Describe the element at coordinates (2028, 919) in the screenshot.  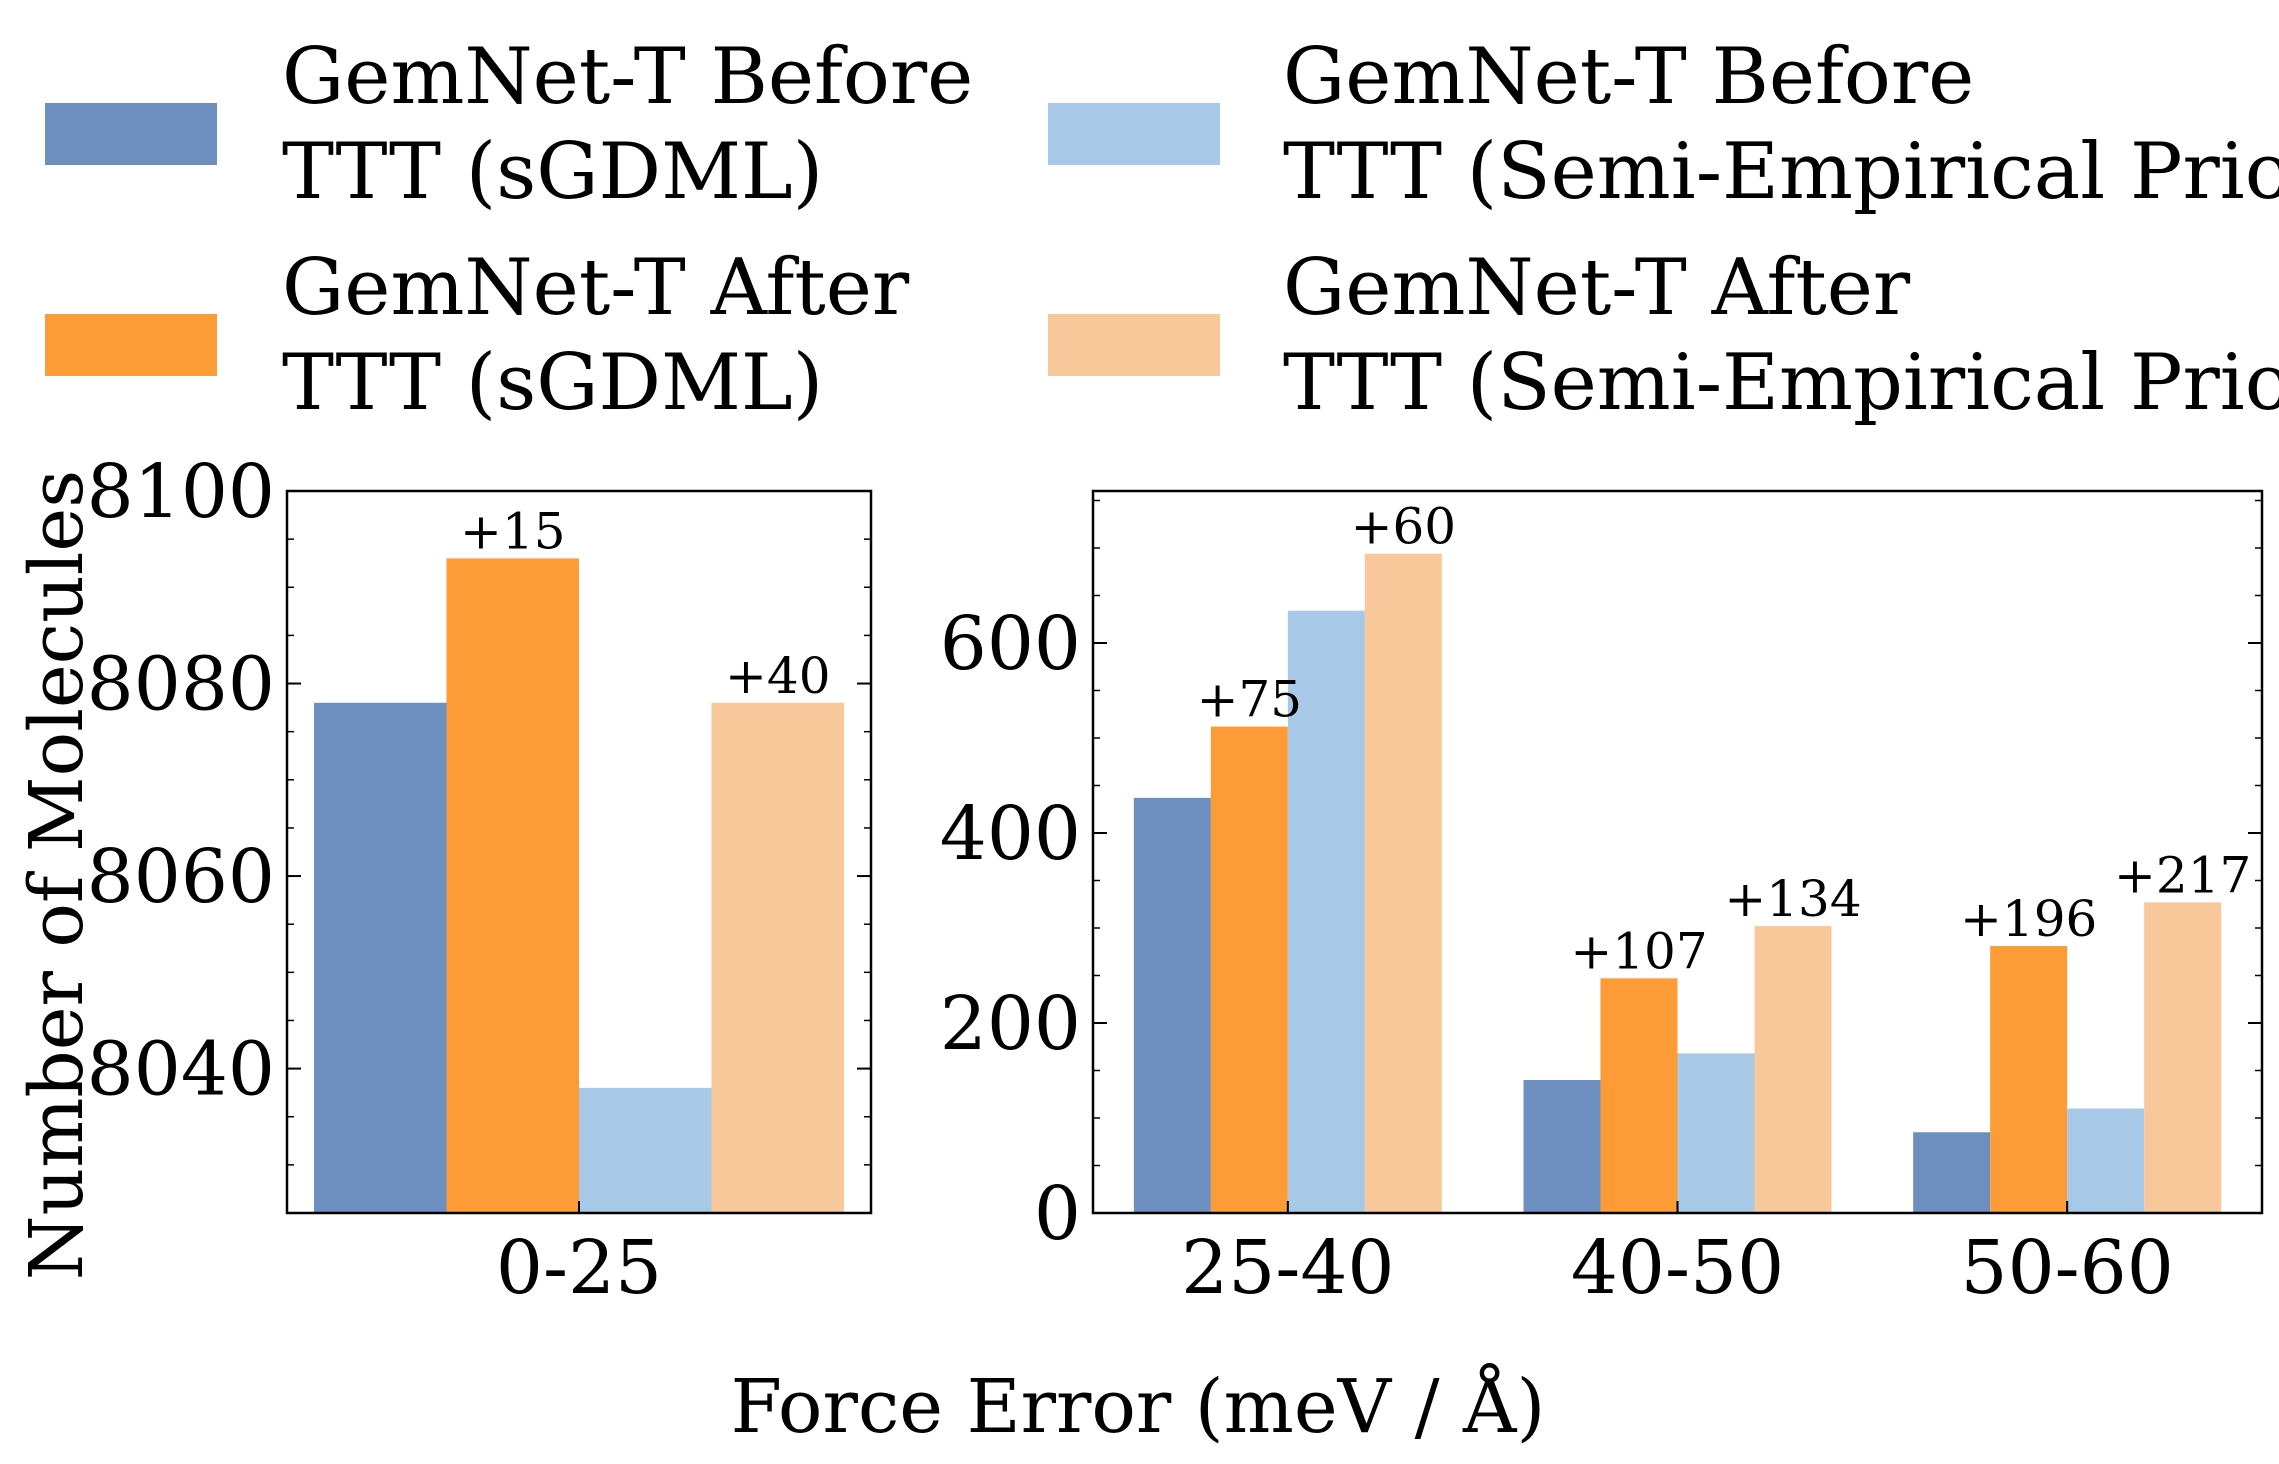
I see `bar-annotation-after_sgdml-50-60: +196` at that location.